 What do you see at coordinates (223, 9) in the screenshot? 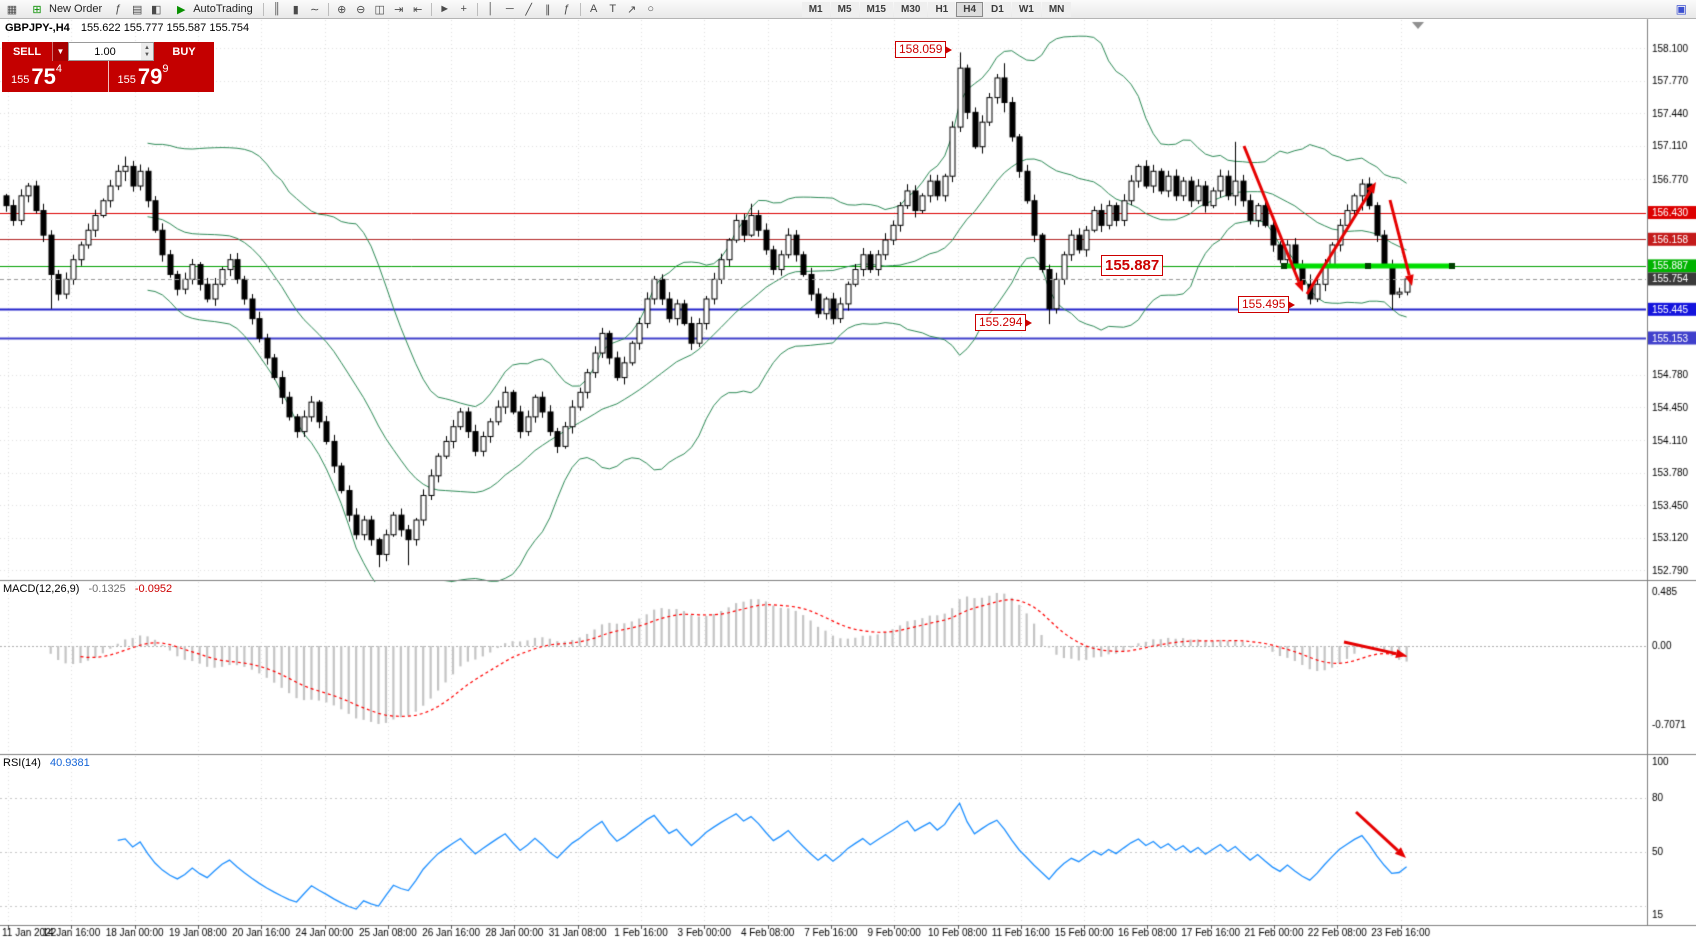
I see `autotrading-label: AutoTrading` at bounding box center [223, 9].